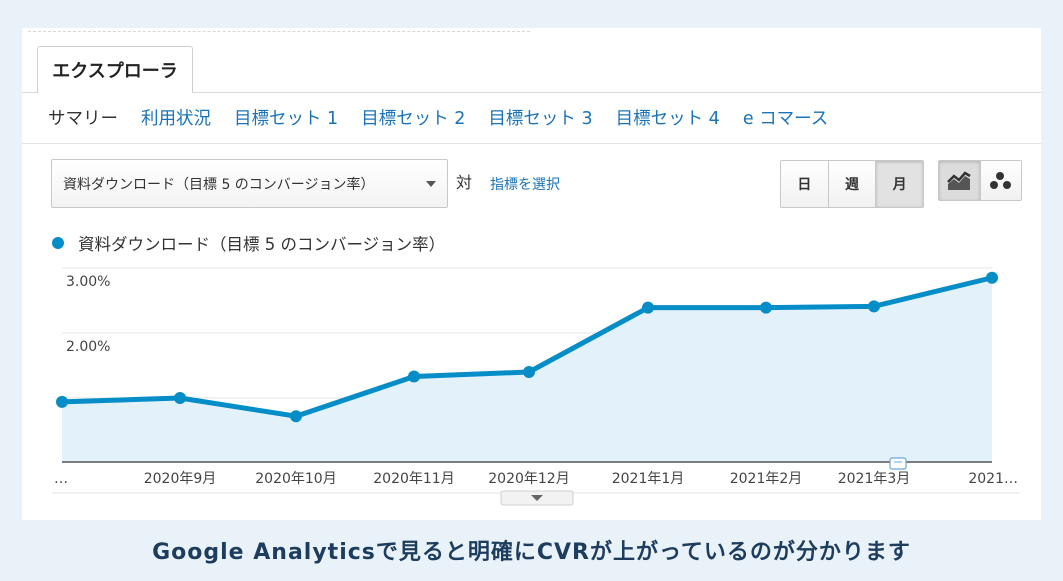 The width and height of the screenshot is (1063, 581). Describe the element at coordinates (58, 243) in the screenshot. I see `legend-dot` at that location.